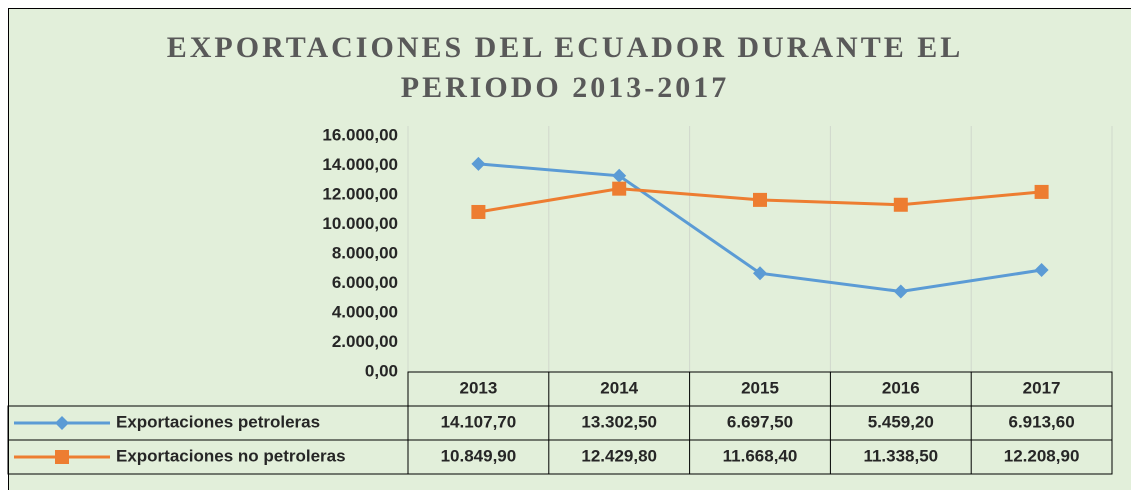 This screenshot has width=1131, height=490. What do you see at coordinates (619, 455) in the screenshot?
I see `table-value: 12.429,80` at bounding box center [619, 455].